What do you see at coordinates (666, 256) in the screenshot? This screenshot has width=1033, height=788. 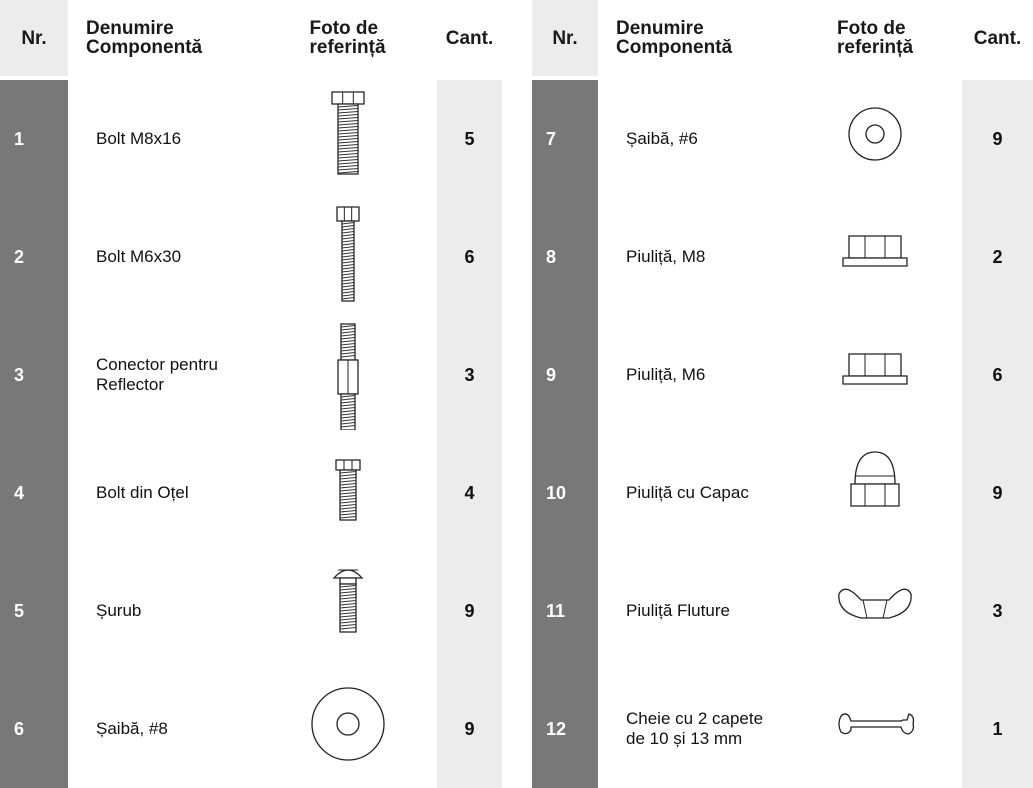 I see `component-name: Piuliță, M8` at bounding box center [666, 256].